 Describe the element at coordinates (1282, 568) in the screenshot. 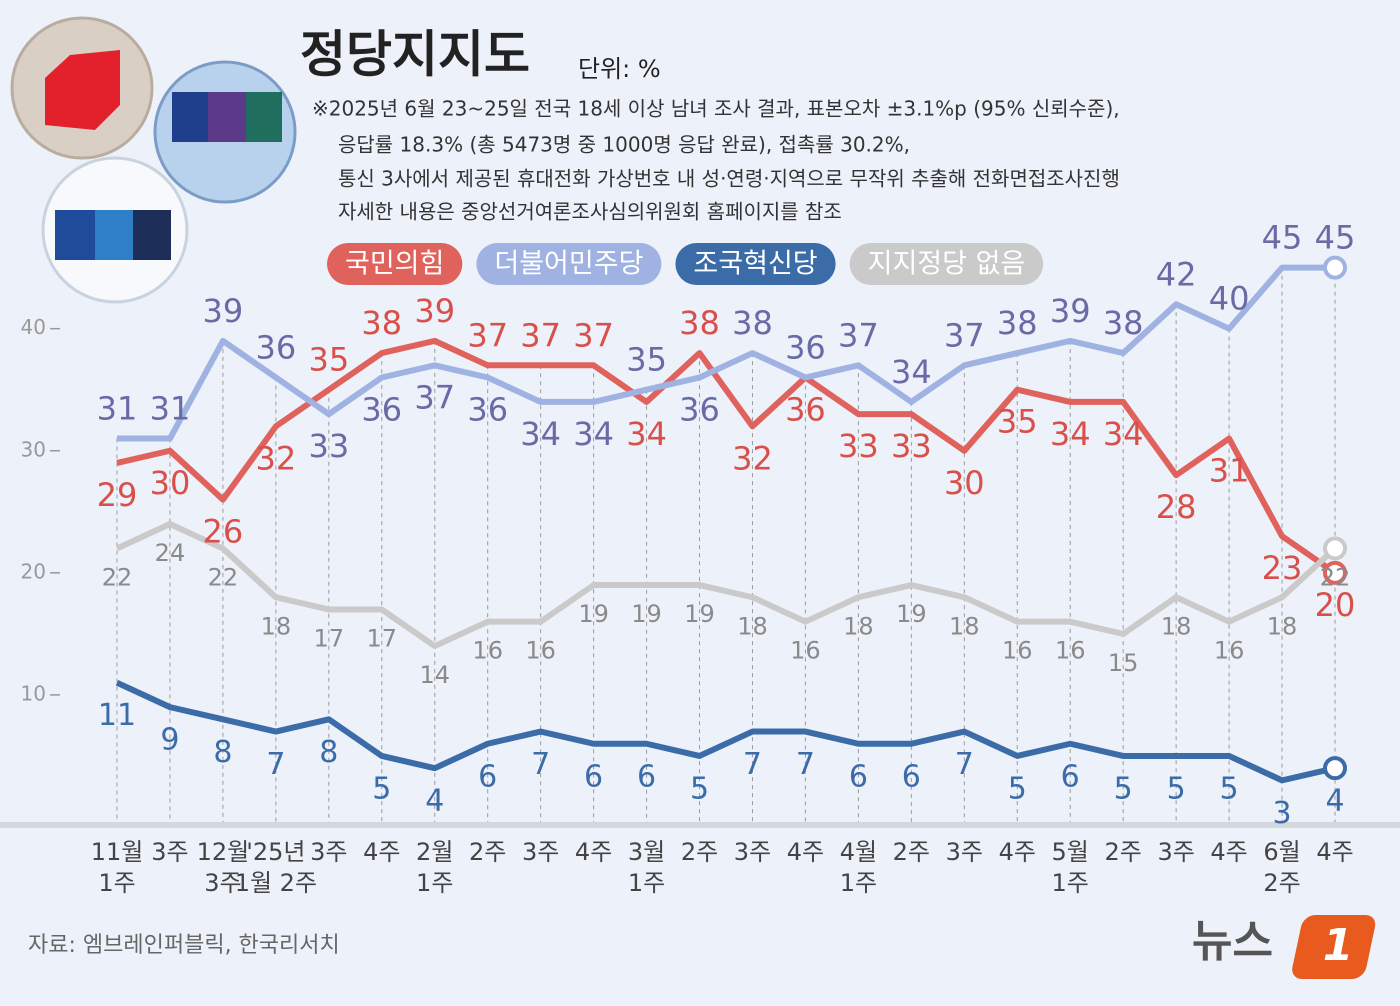

I see `data-label: 23` at that location.